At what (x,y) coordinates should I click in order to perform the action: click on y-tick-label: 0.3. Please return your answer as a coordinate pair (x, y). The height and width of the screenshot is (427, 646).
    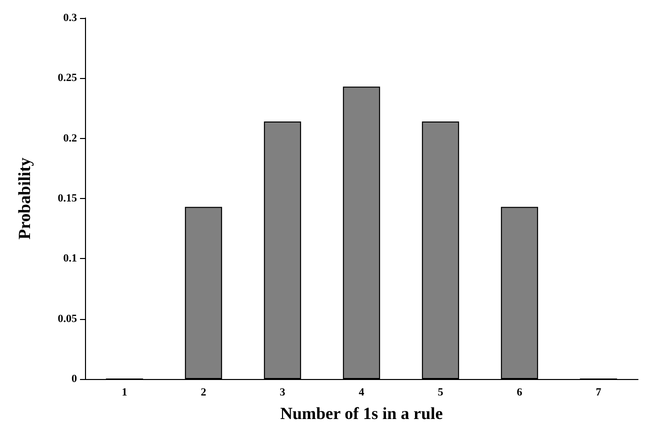
    Looking at the image, I should click on (70, 18).